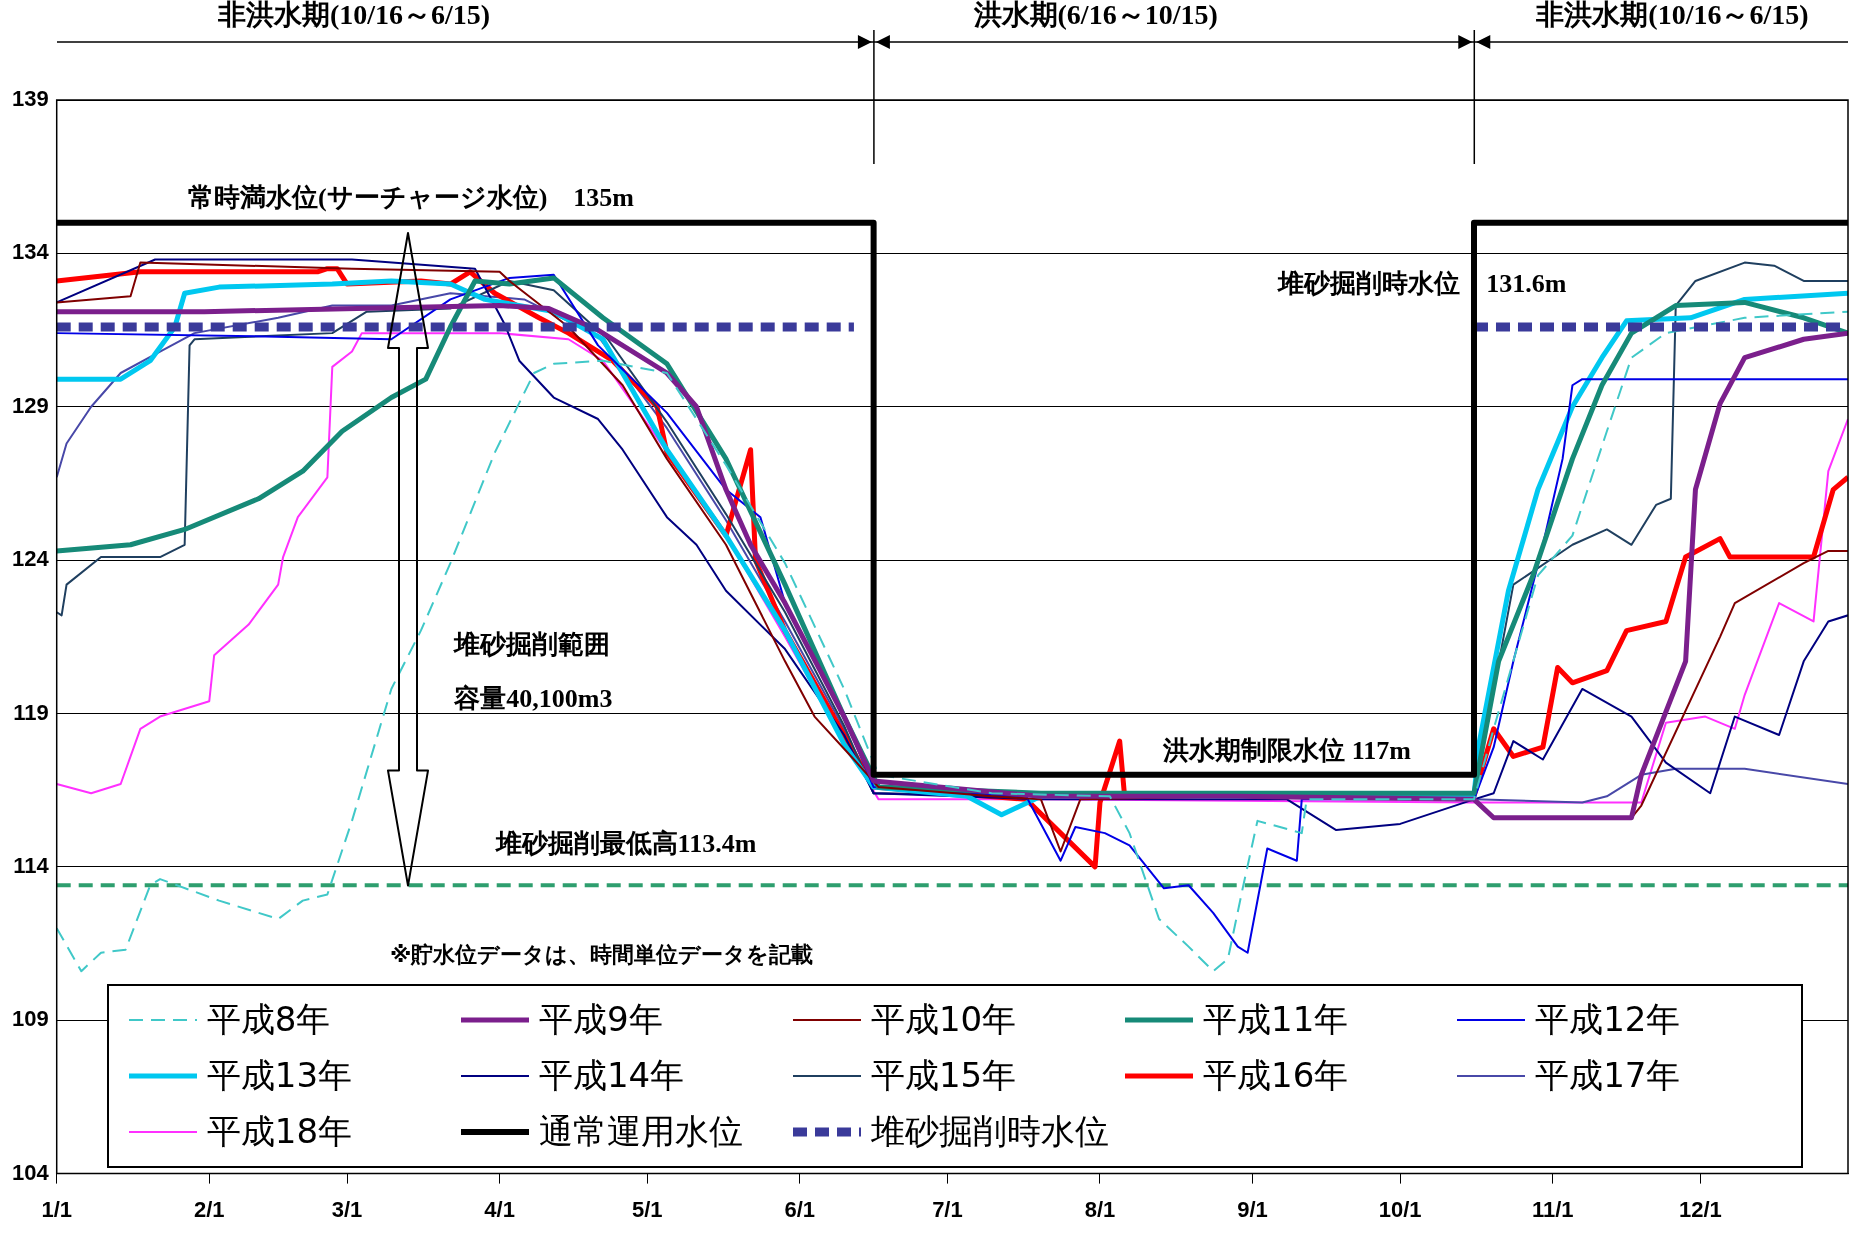  I want to click on x-tick-label: 1/1, so click(56, 1209).